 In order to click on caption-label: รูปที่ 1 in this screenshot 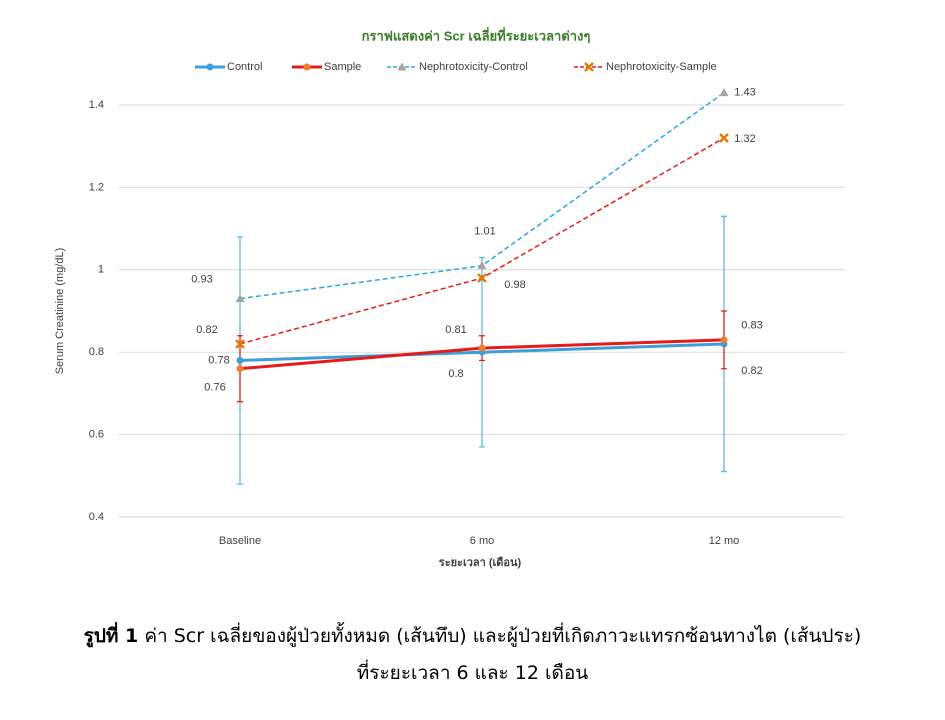, I will do `click(111, 636)`.